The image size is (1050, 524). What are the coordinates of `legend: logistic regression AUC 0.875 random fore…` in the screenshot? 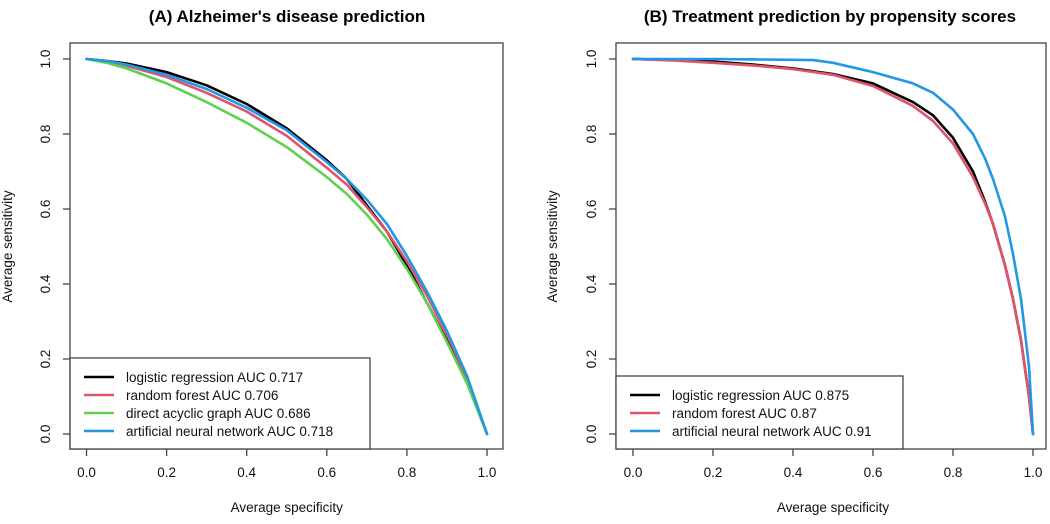 It's located at (759, 412).